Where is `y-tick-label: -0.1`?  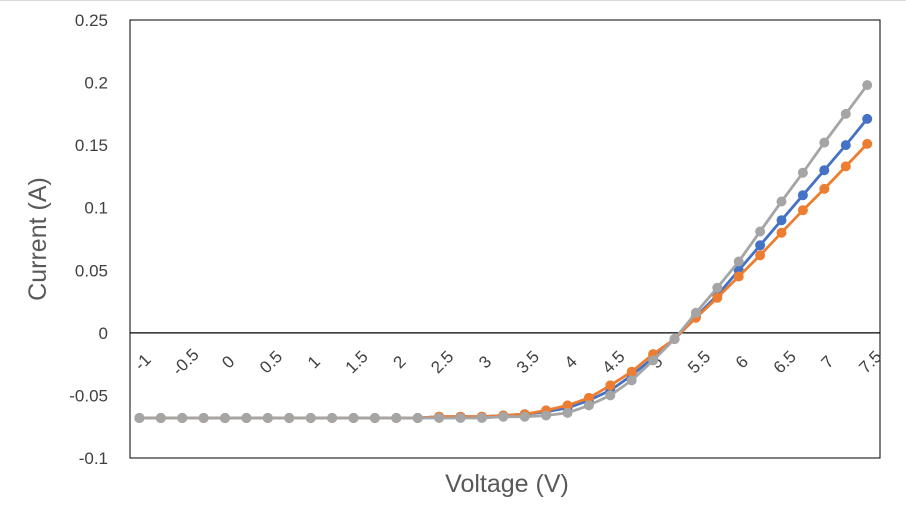
y-tick-label: -0.1 is located at coordinates (93, 458).